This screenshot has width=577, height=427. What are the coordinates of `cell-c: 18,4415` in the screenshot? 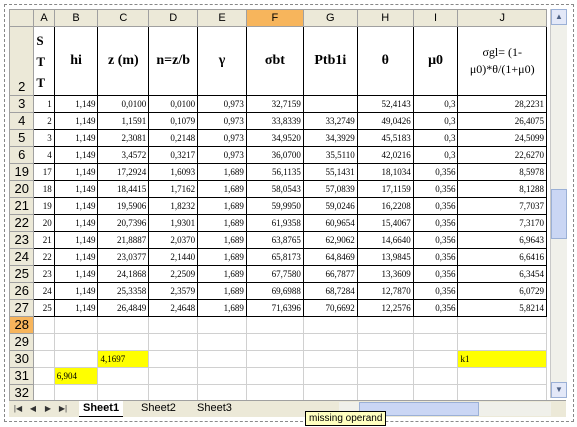 It's located at (123, 189).